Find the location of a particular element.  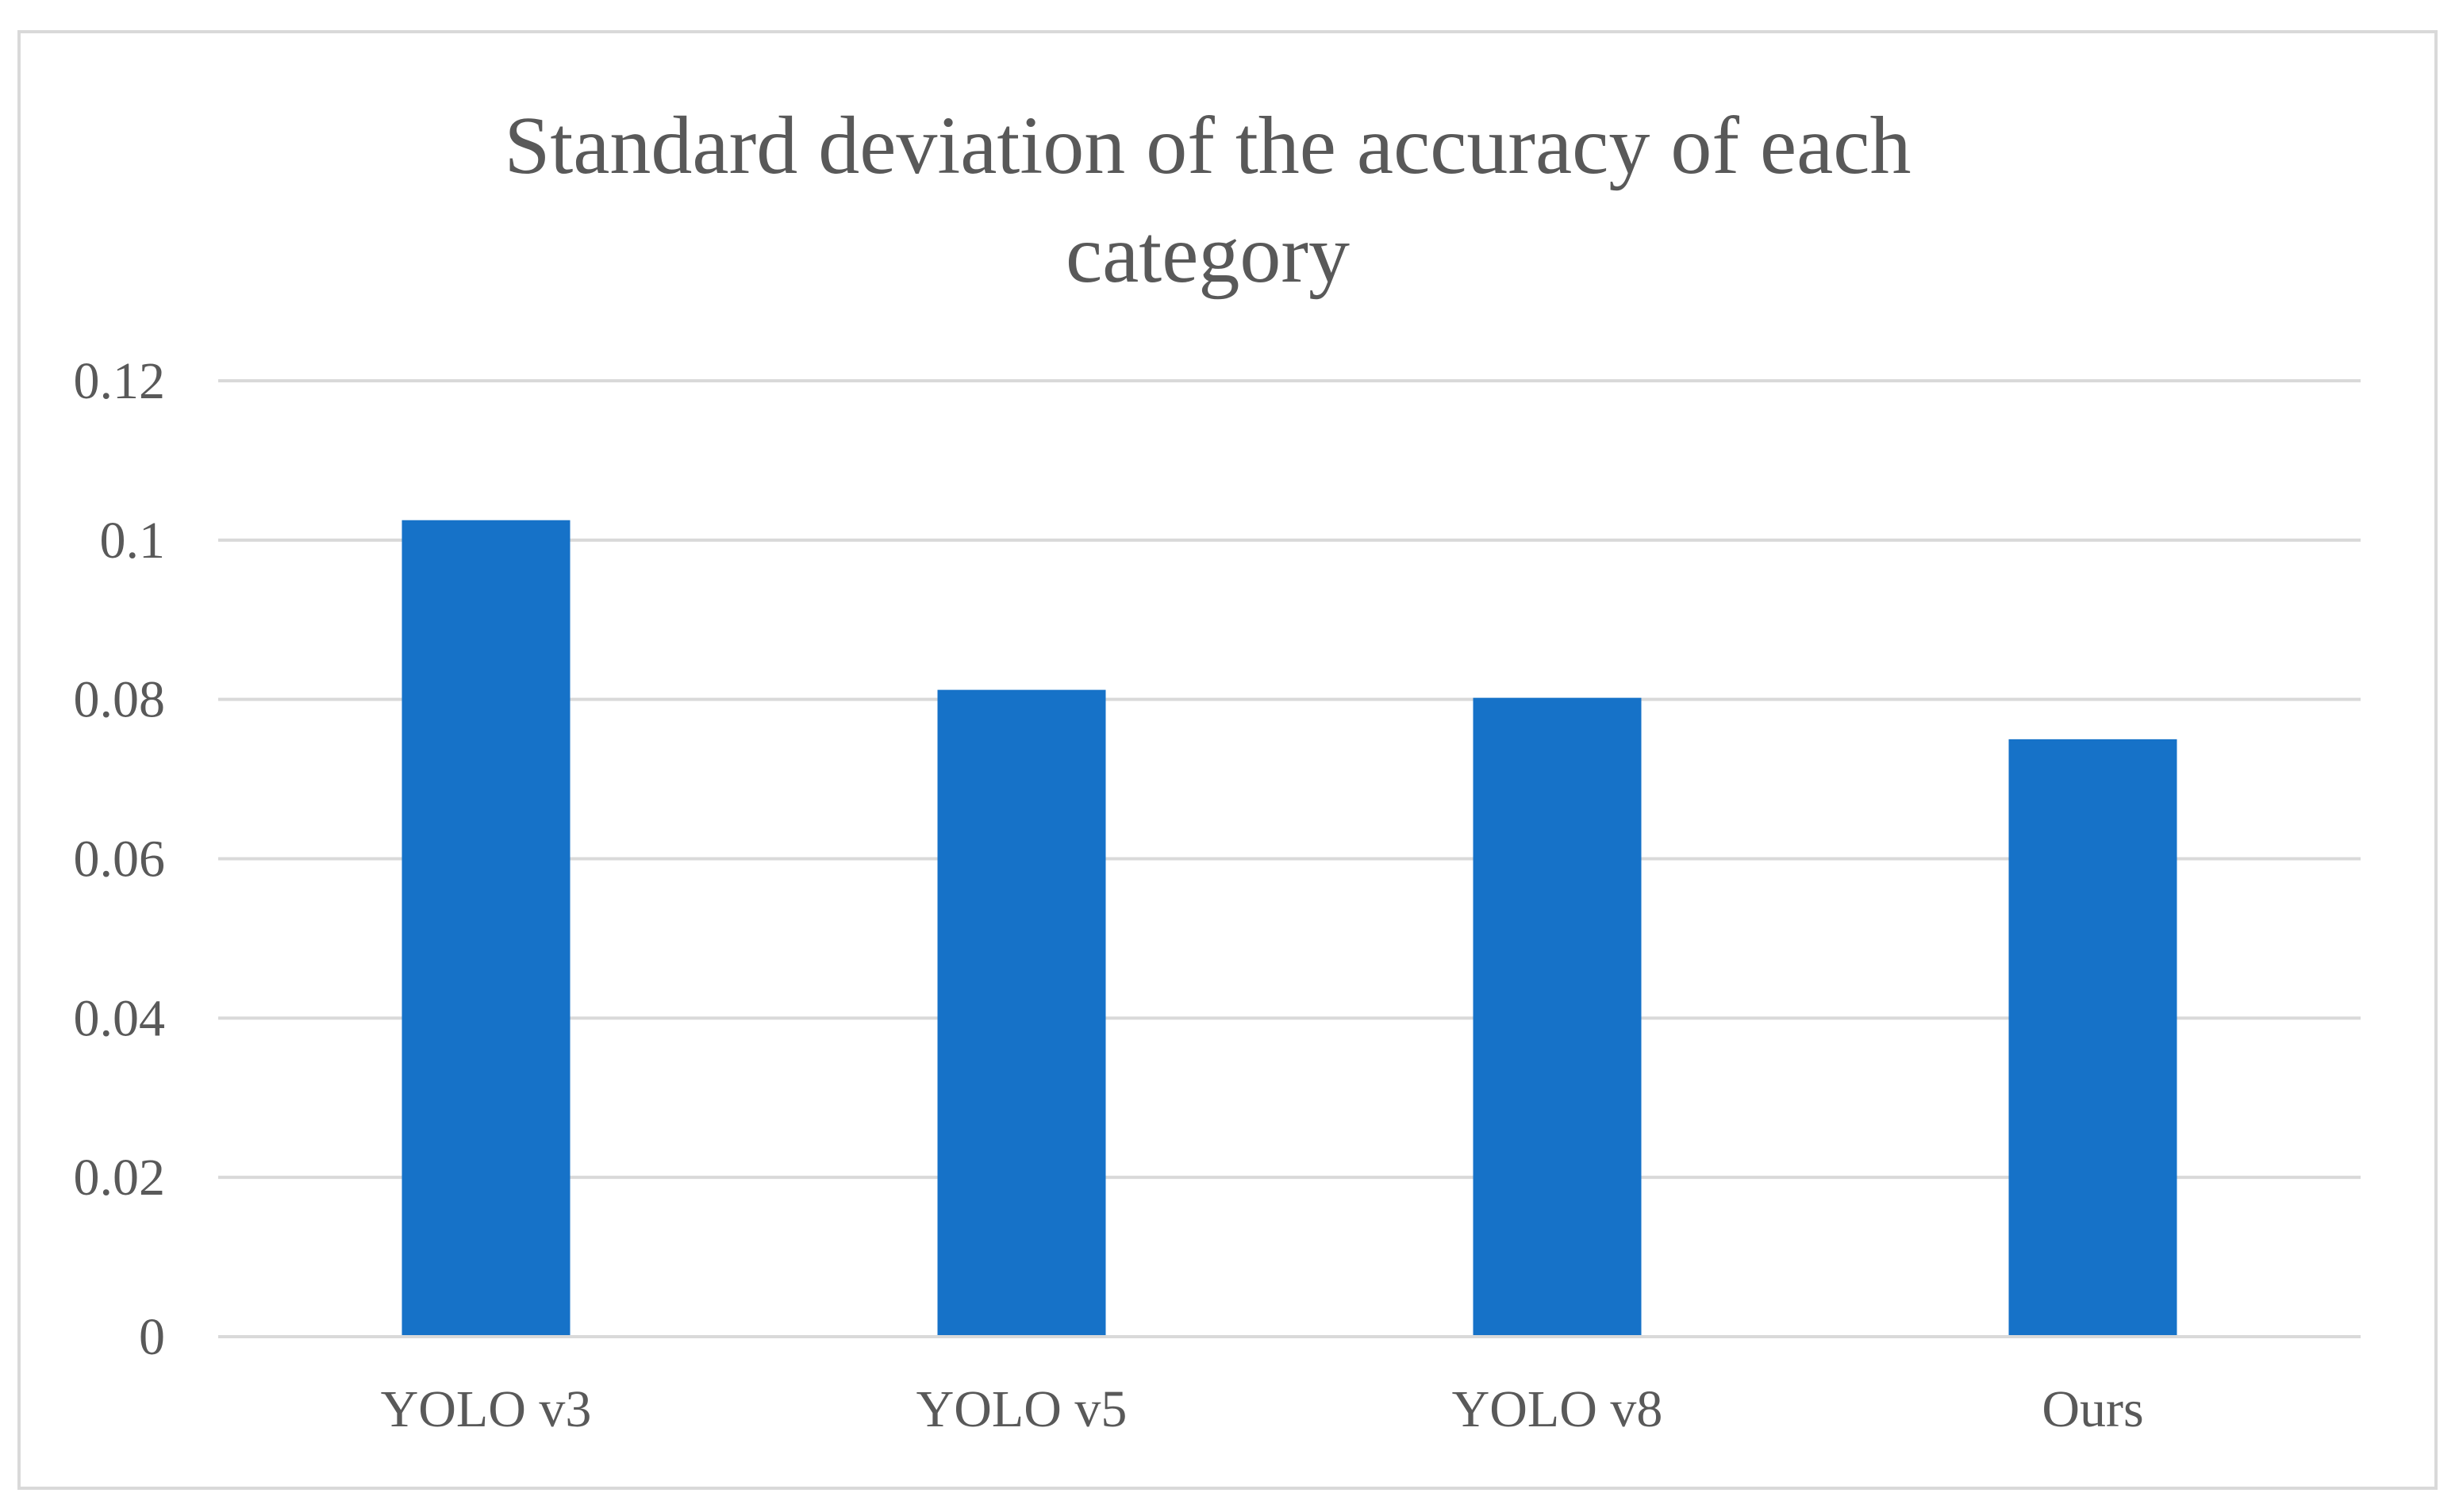

x-tick-label: YOLO v5 is located at coordinates (1022, 1409).